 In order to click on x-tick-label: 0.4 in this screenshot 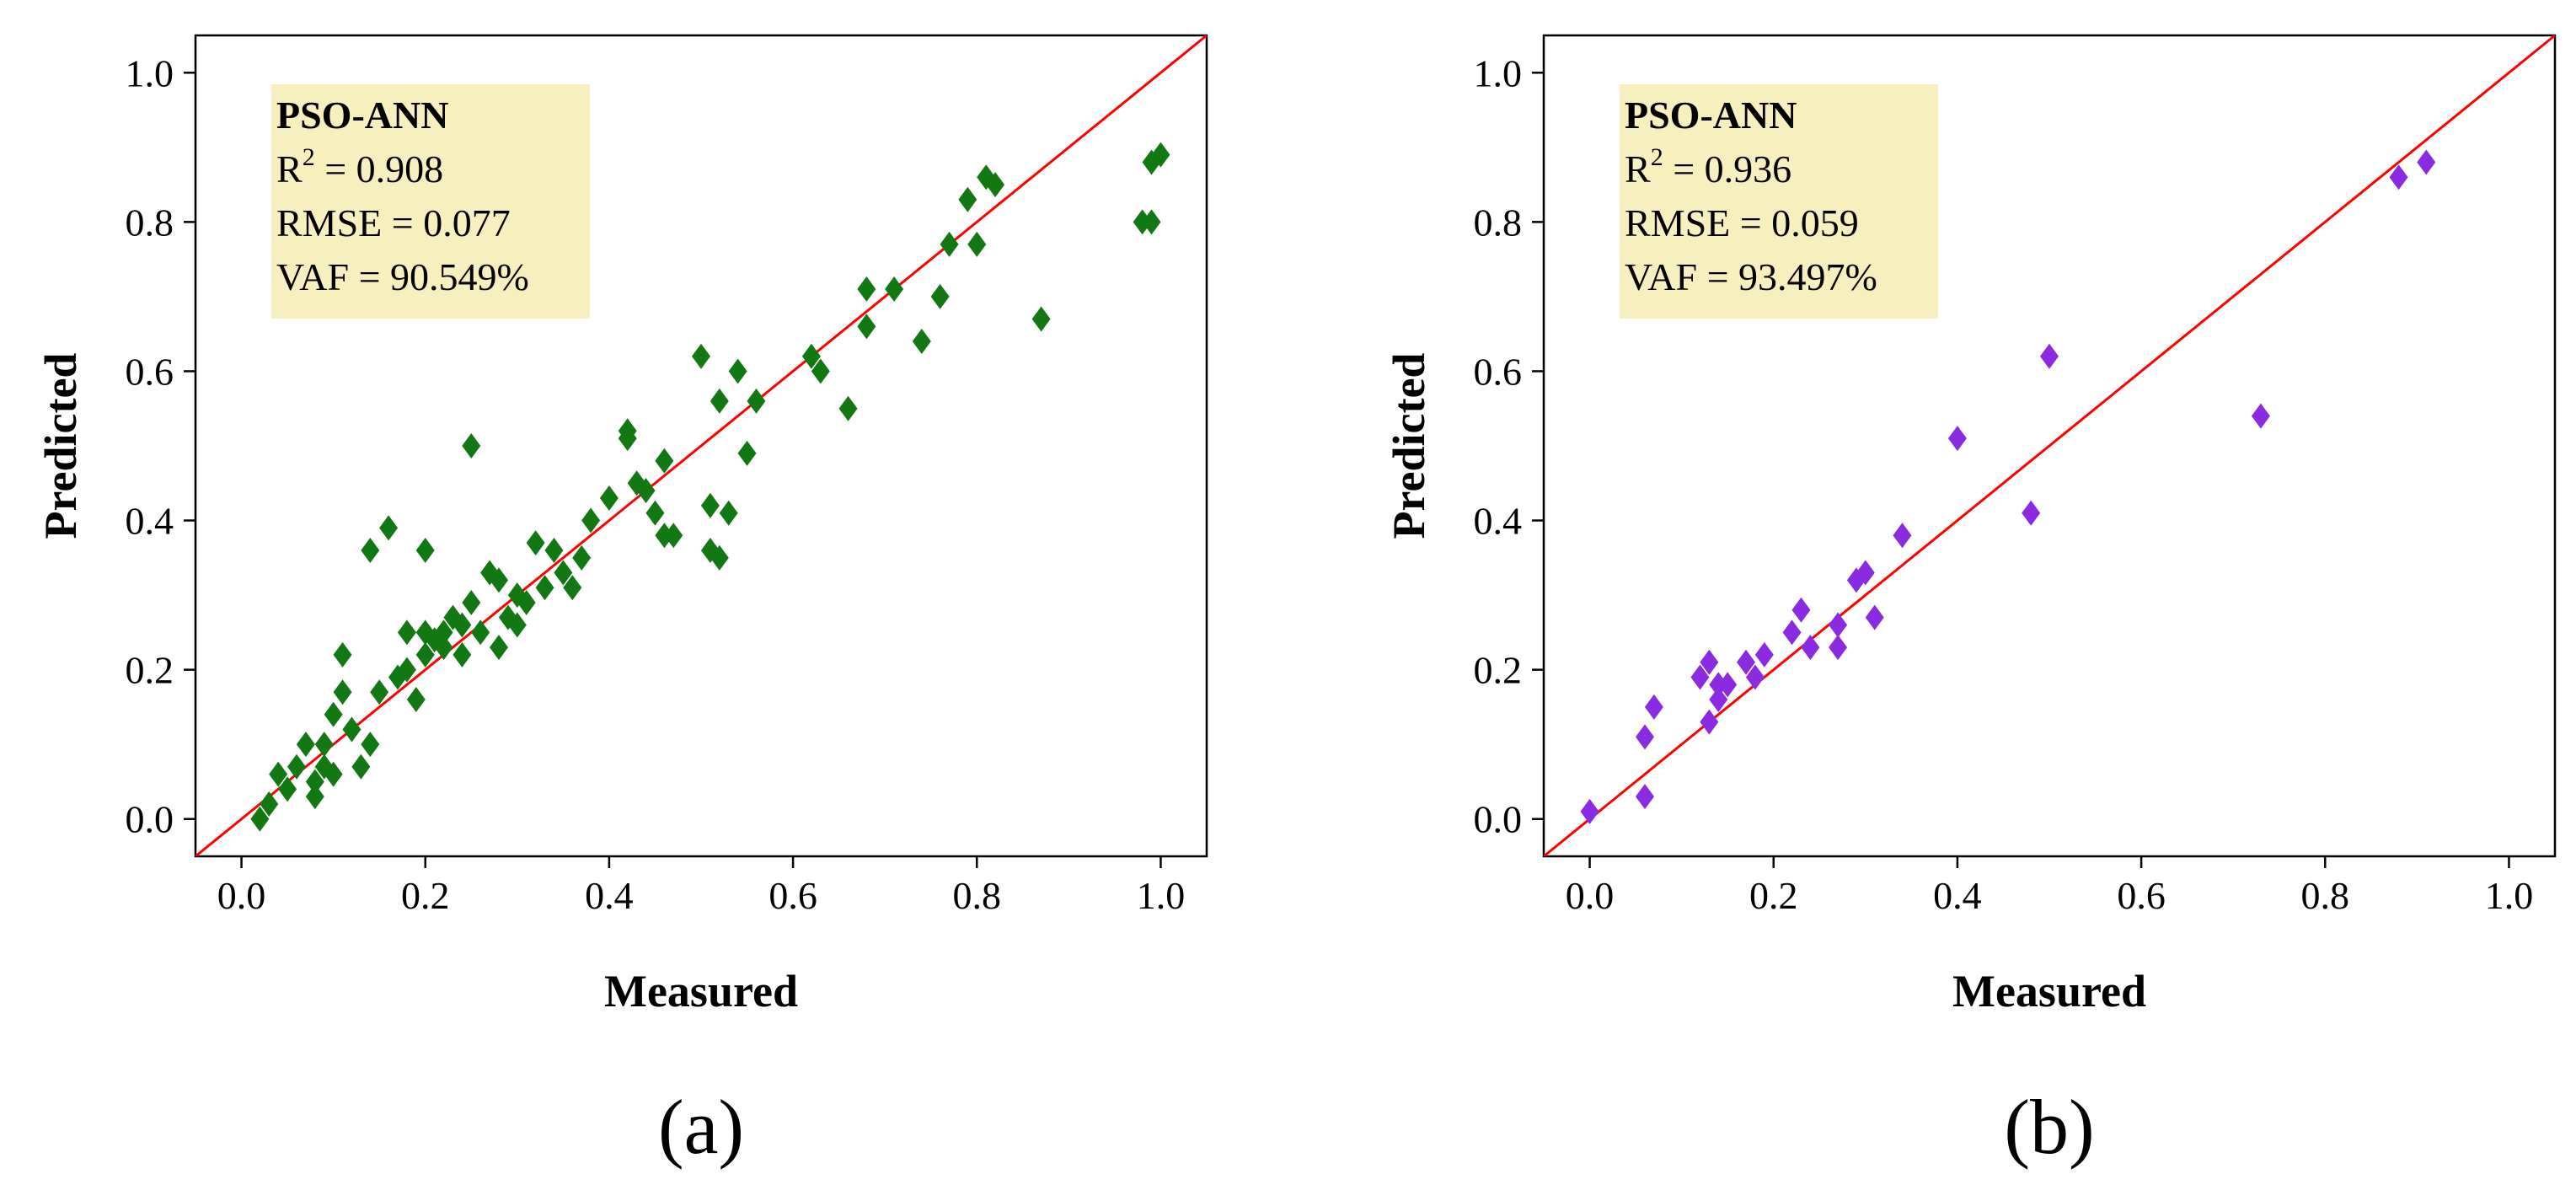, I will do `click(1957, 896)`.